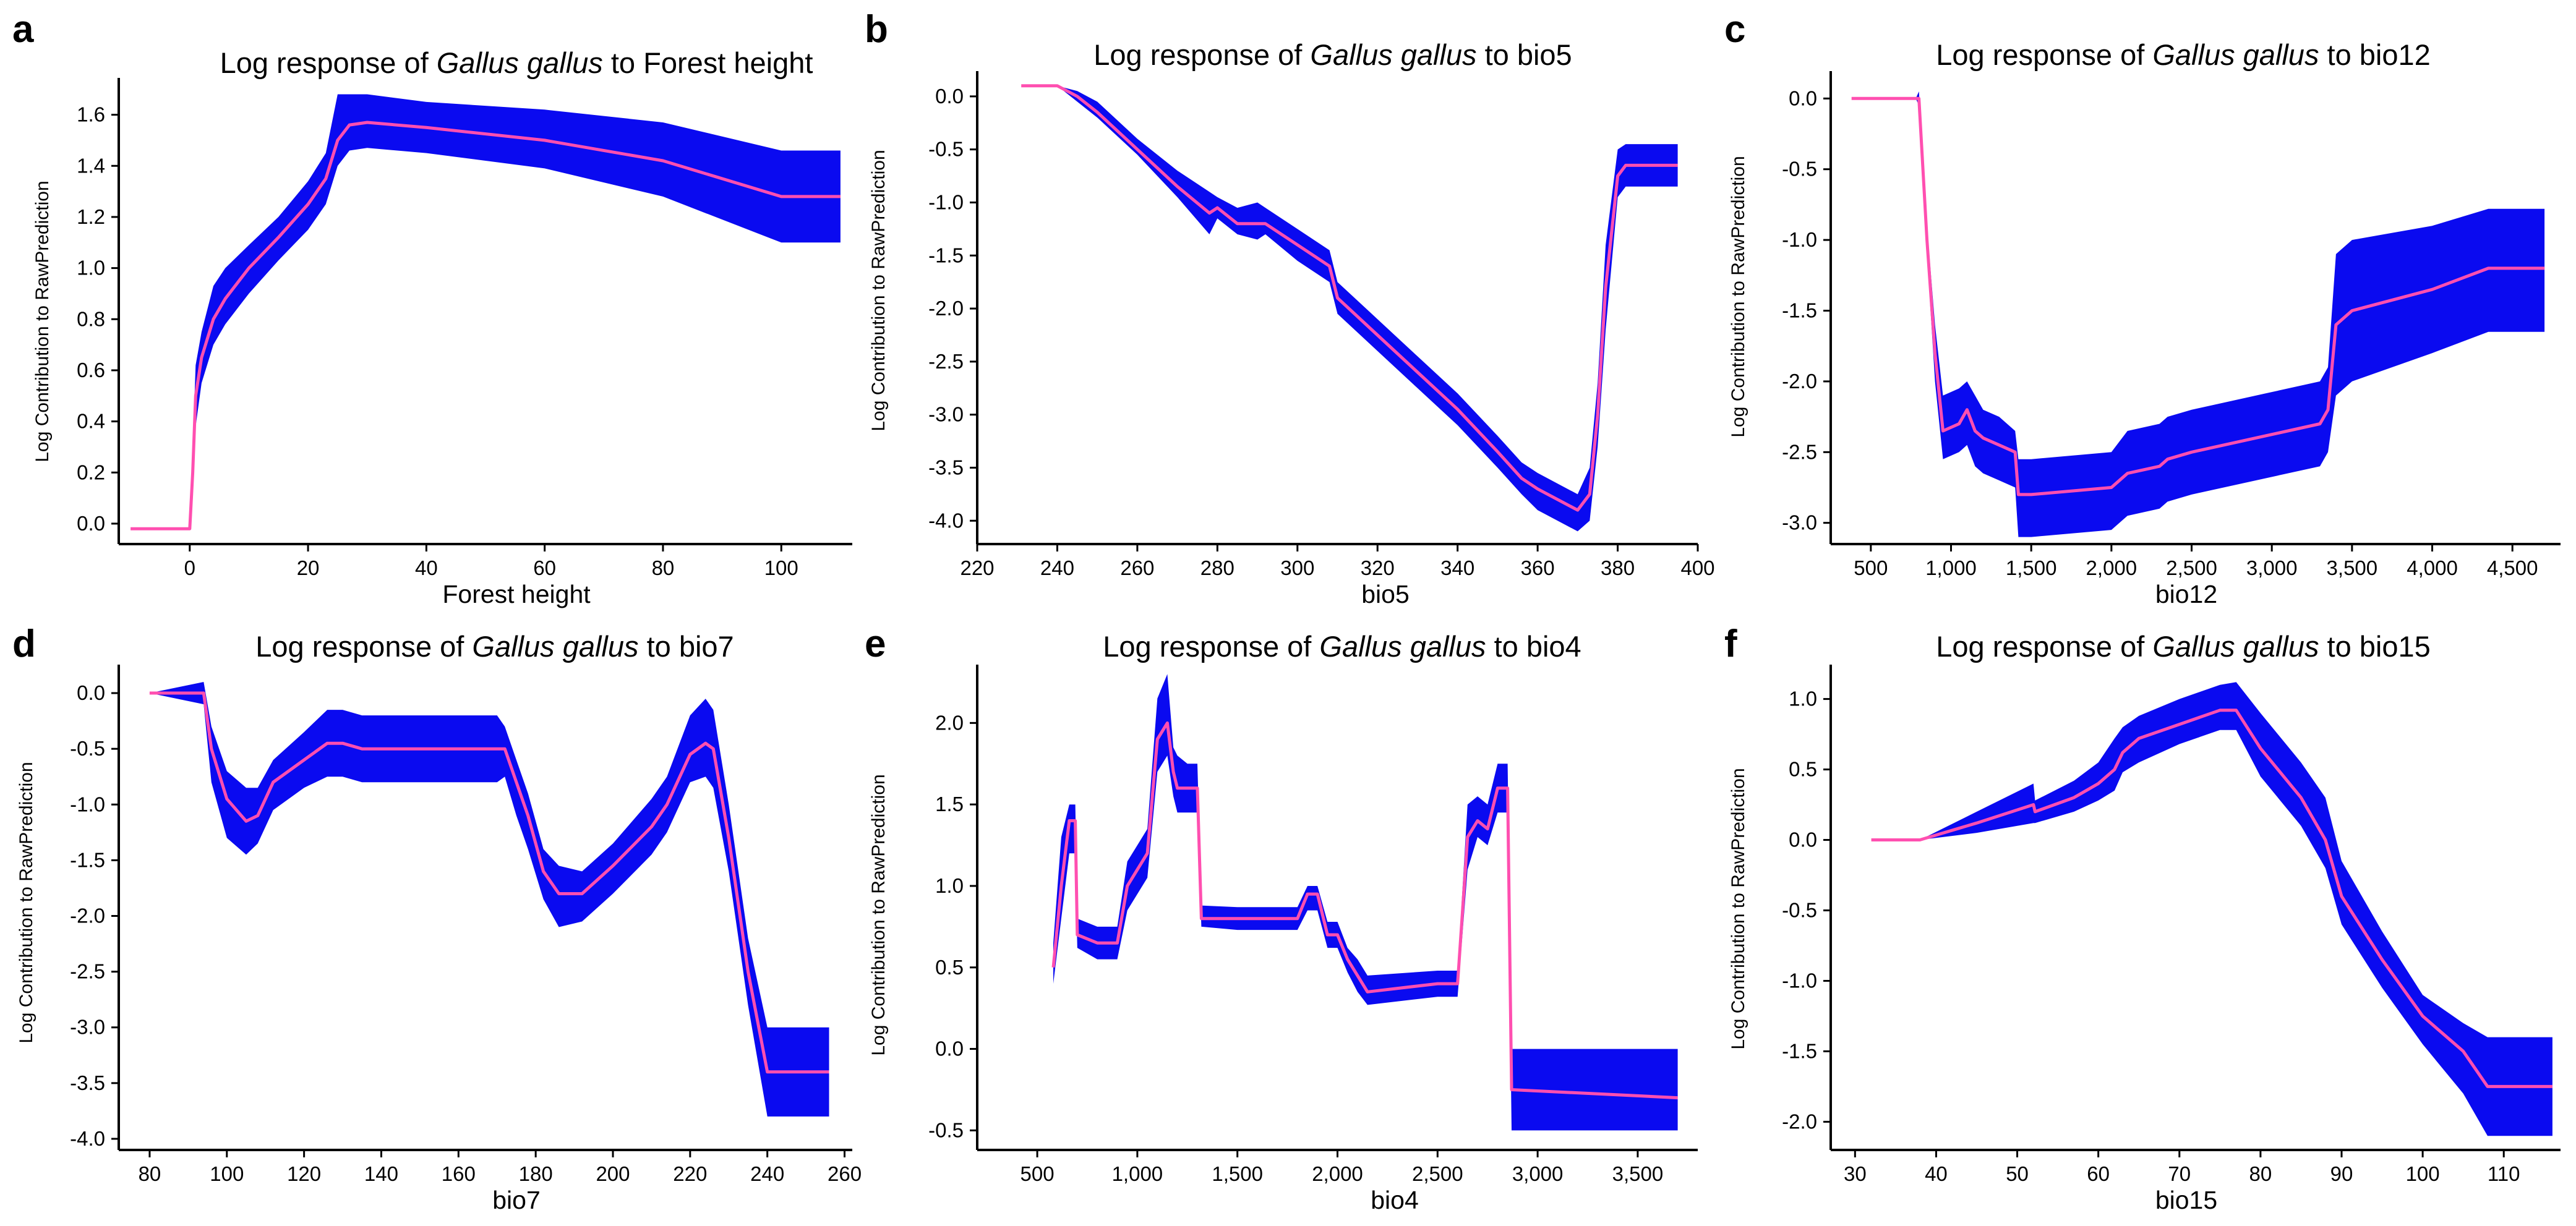  What do you see at coordinates (949, 722) in the screenshot?
I see `y-tick-label-e: 2.0` at bounding box center [949, 722].